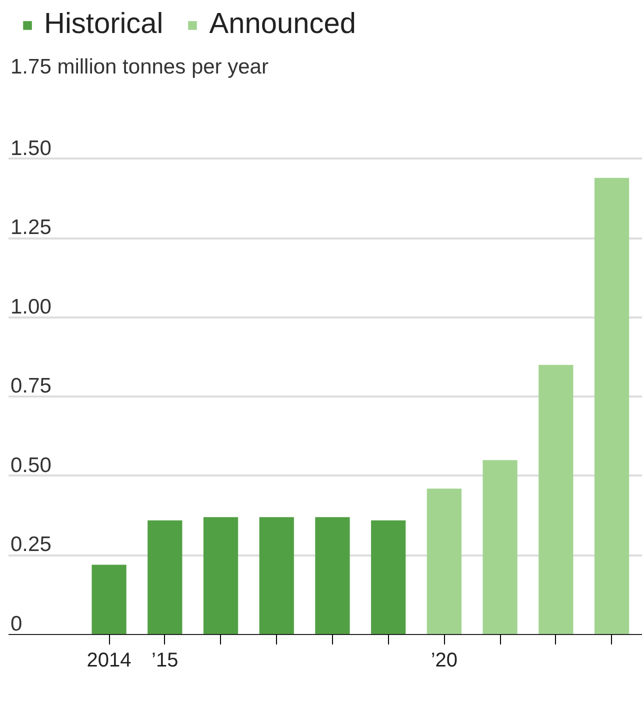  Describe the element at coordinates (31, 148) in the screenshot. I see `y-tick-label: 1.50` at that location.